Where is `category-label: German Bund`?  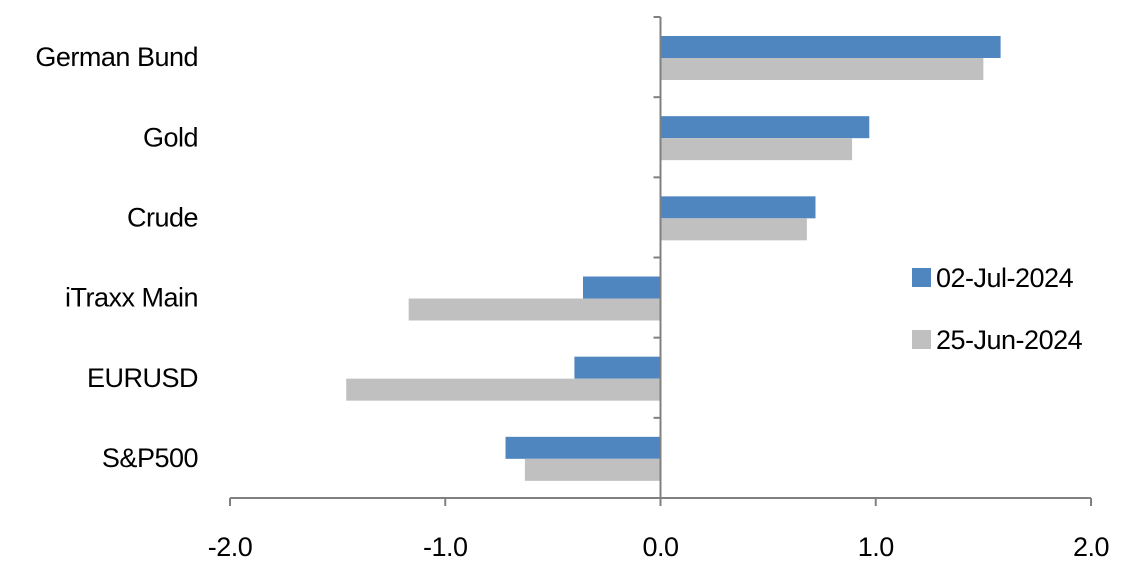
category-label: German Bund is located at coordinates (116, 57).